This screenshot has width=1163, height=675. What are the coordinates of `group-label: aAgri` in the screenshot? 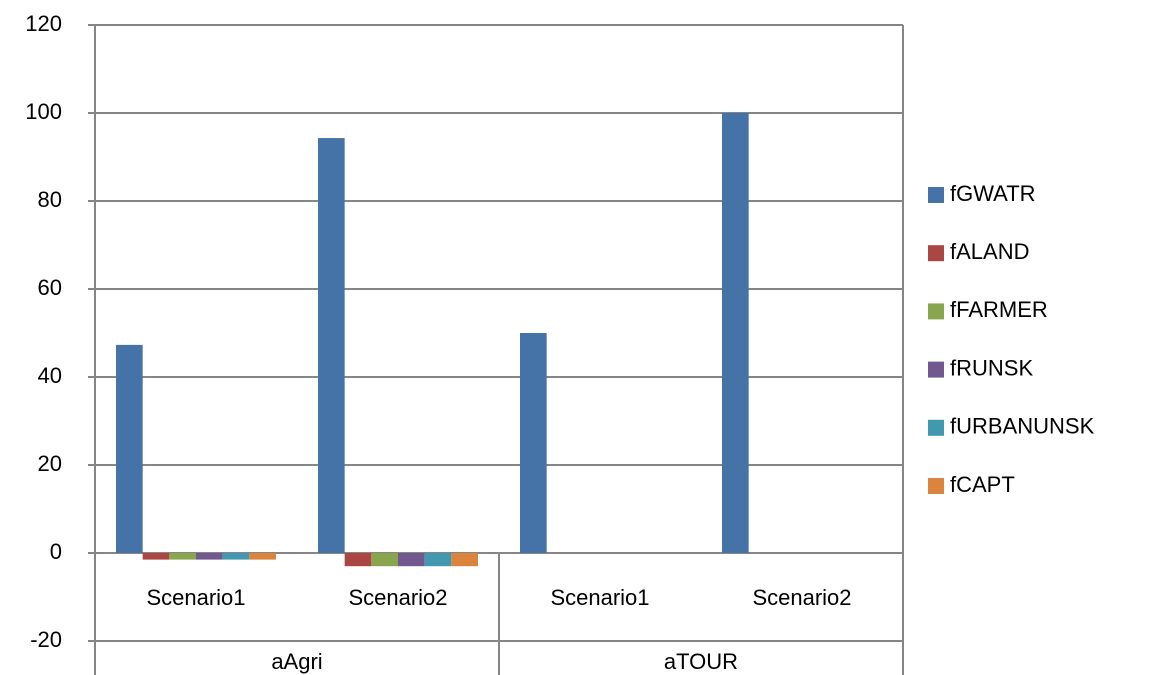 It's located at (296, 661).